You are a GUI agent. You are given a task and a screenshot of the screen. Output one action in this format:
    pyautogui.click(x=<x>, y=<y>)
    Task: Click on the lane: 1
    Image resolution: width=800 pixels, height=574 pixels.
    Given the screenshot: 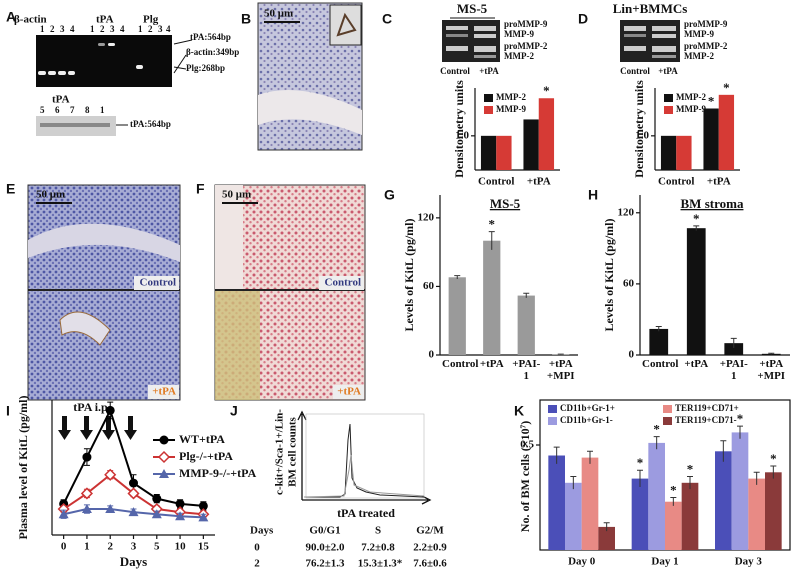 What is the action you would take?
    pyautogui.click(x=92, y=29)
    